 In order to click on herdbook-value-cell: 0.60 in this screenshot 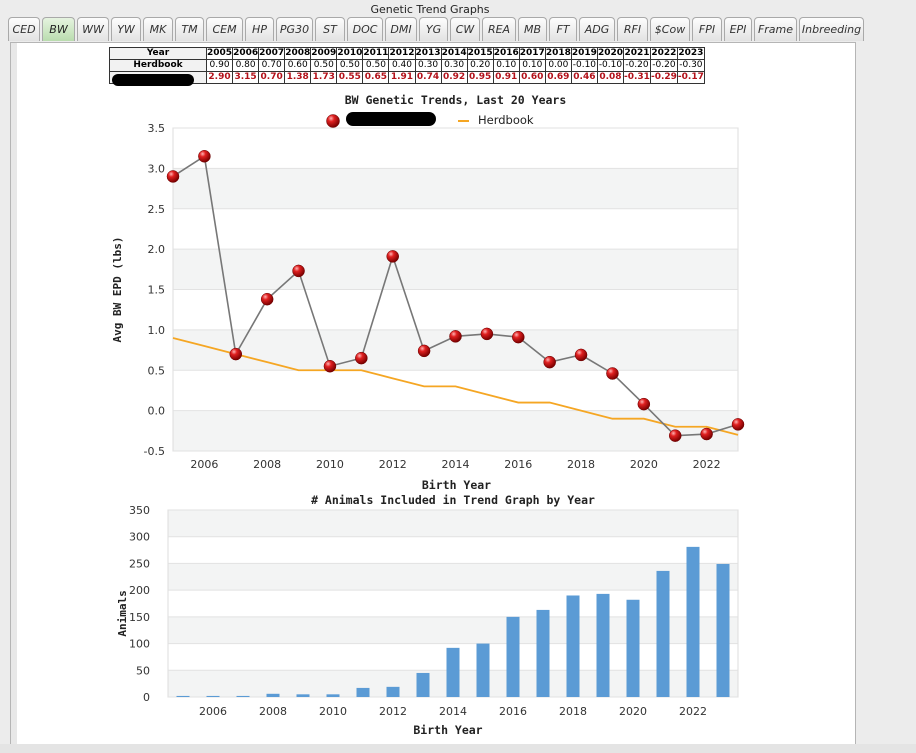, I will do `click(298, 65)`.